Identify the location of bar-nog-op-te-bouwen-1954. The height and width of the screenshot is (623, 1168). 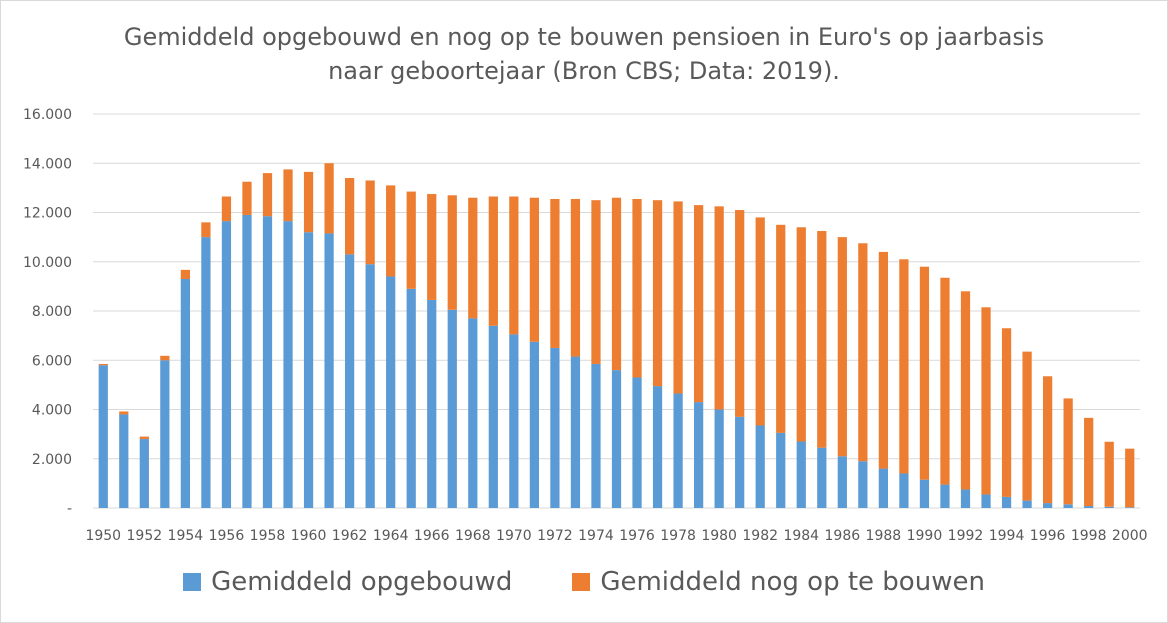
(185, 274).